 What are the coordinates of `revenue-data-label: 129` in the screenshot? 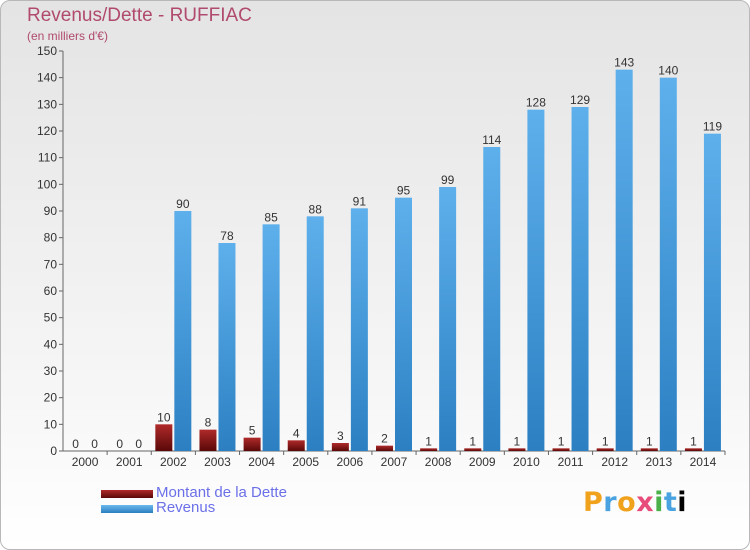 It's located at (580, 100).